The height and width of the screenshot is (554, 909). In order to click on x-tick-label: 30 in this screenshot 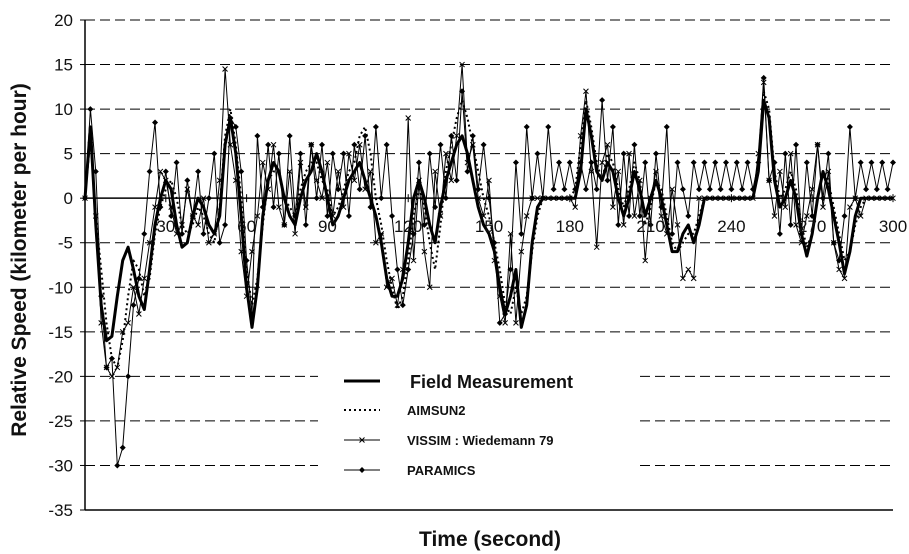, I will do `click(165, 226)`.